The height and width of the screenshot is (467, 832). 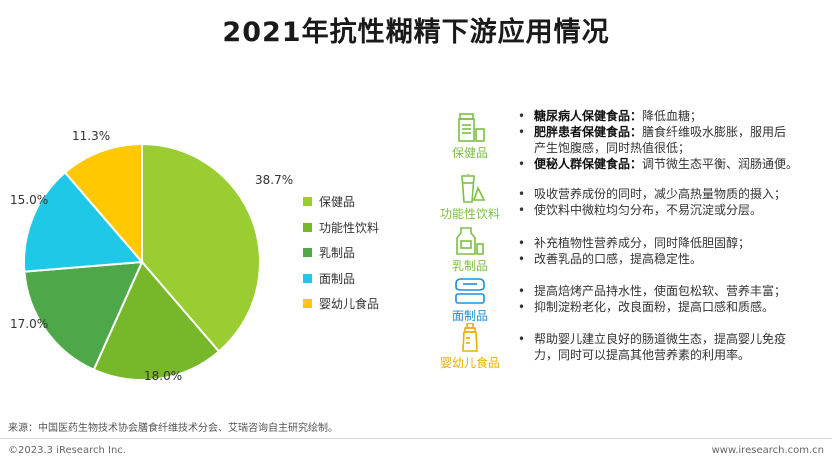 What do you see at coordinates (416, 438) in the screenshot?
I see `footer-divider` at bounding box center [416, 438].